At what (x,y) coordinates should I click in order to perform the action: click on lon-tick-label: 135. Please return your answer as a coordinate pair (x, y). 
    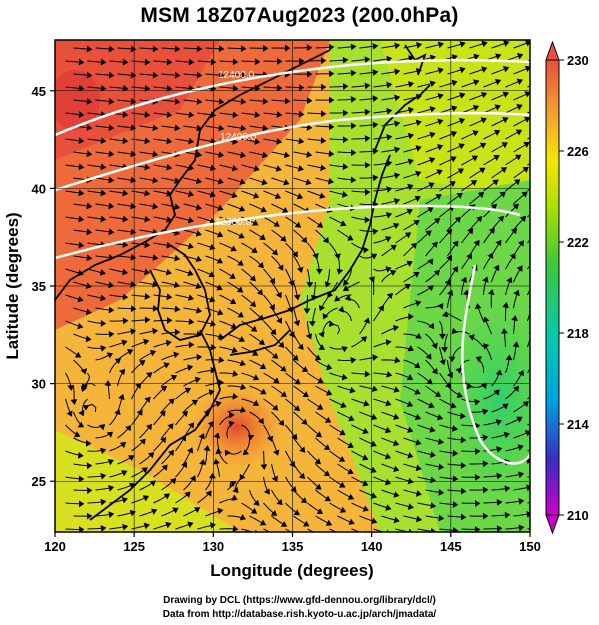
    Looking at the image, I should click on (293, 546).